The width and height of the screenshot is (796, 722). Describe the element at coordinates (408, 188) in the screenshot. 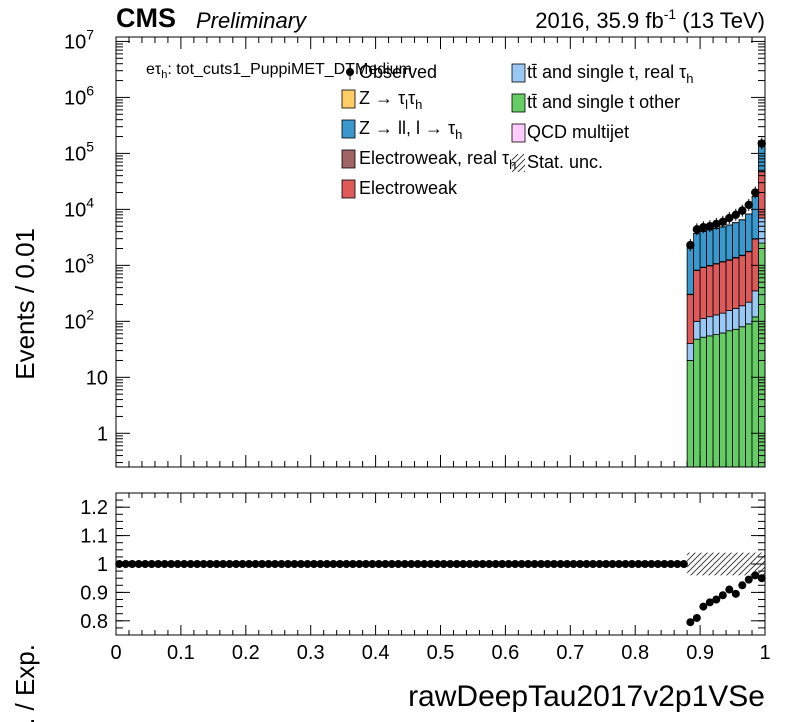

I see `legend-text-part: Electroweak` at that location.